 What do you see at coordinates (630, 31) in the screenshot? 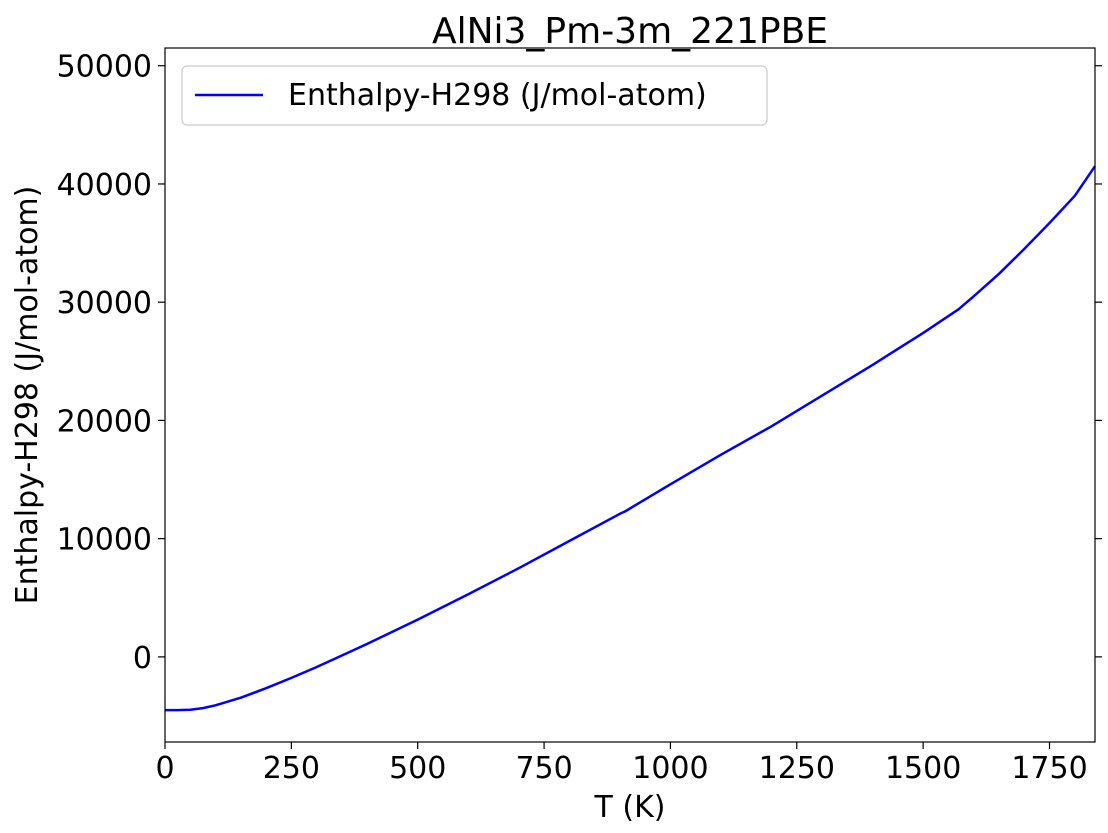
I see `chart-title: AlNi3_Pm-3m_221PBE` at bounding box center [630, 31].